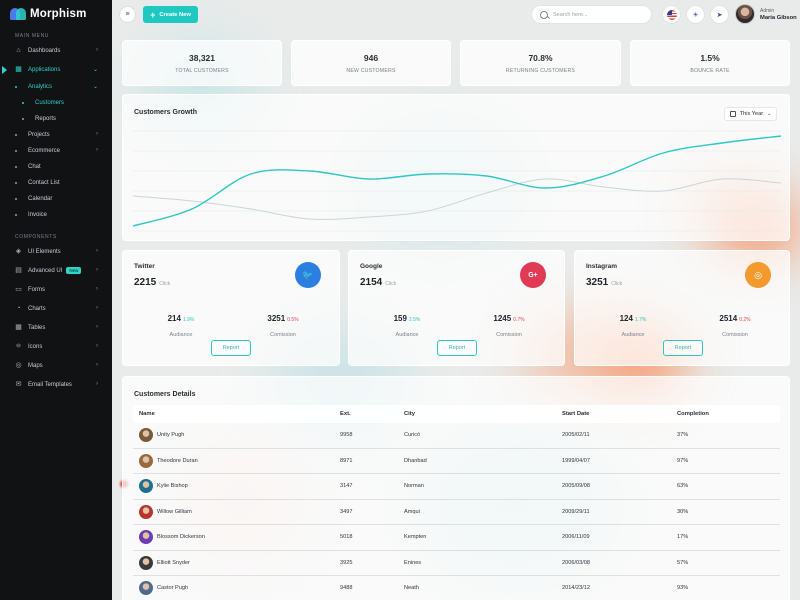  I want to click on period-select: This Year ⌄, so click(750, 114).